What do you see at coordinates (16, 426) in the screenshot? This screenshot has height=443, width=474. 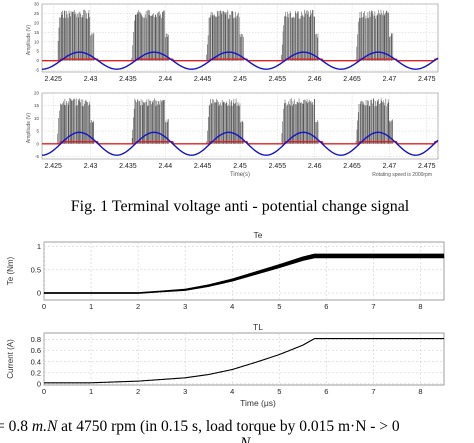 I see `fig2-caption-prefix: = 0.8` at bounding box center [16, 426].